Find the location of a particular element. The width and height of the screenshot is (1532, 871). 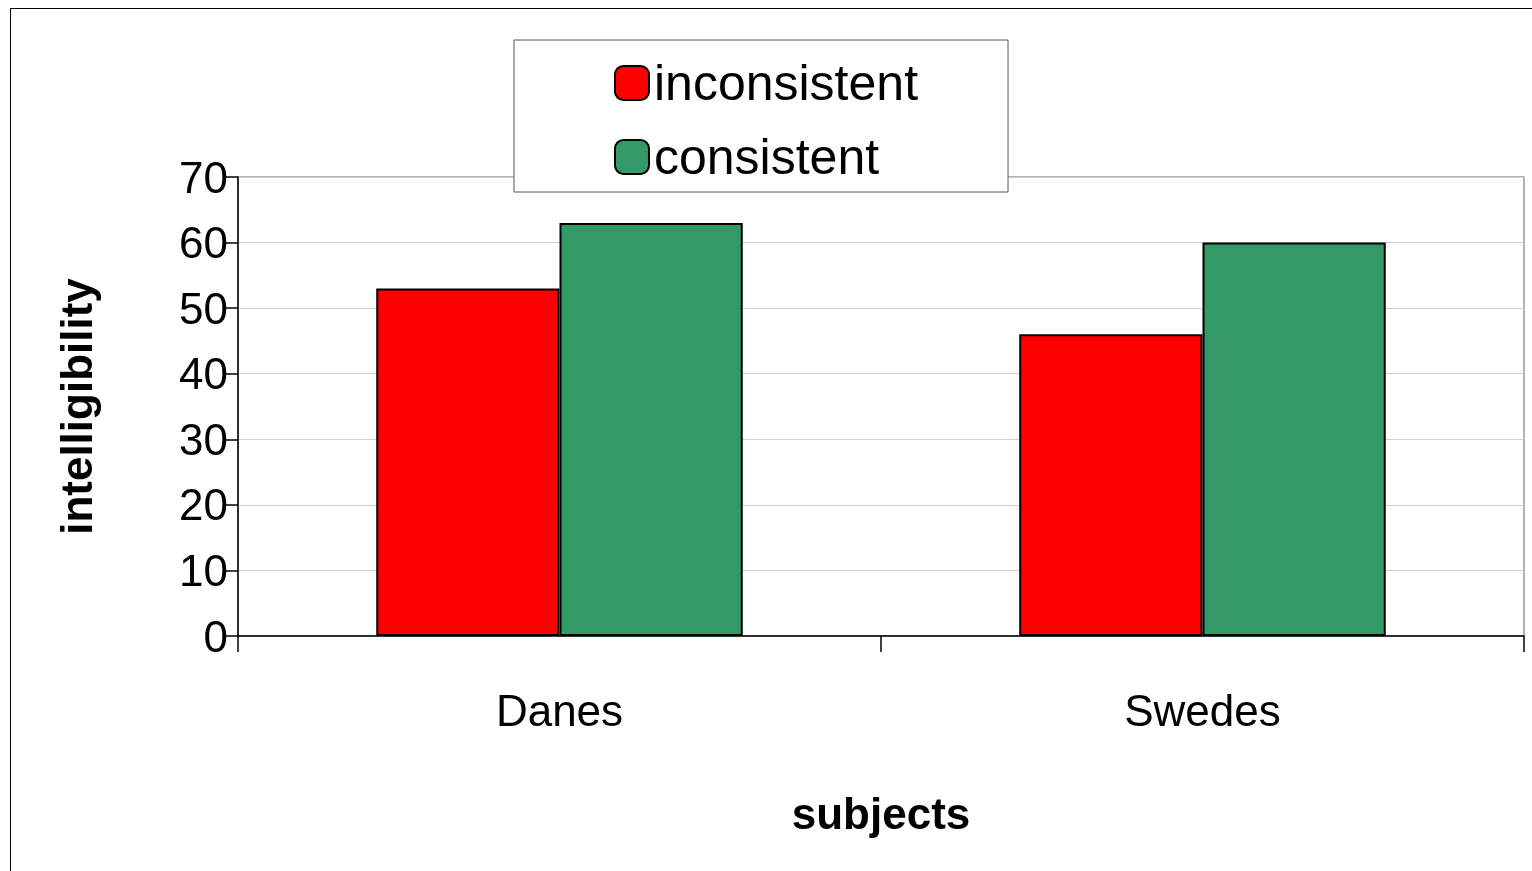

y-tick-label: 50 is located at coordinates (203, 308).